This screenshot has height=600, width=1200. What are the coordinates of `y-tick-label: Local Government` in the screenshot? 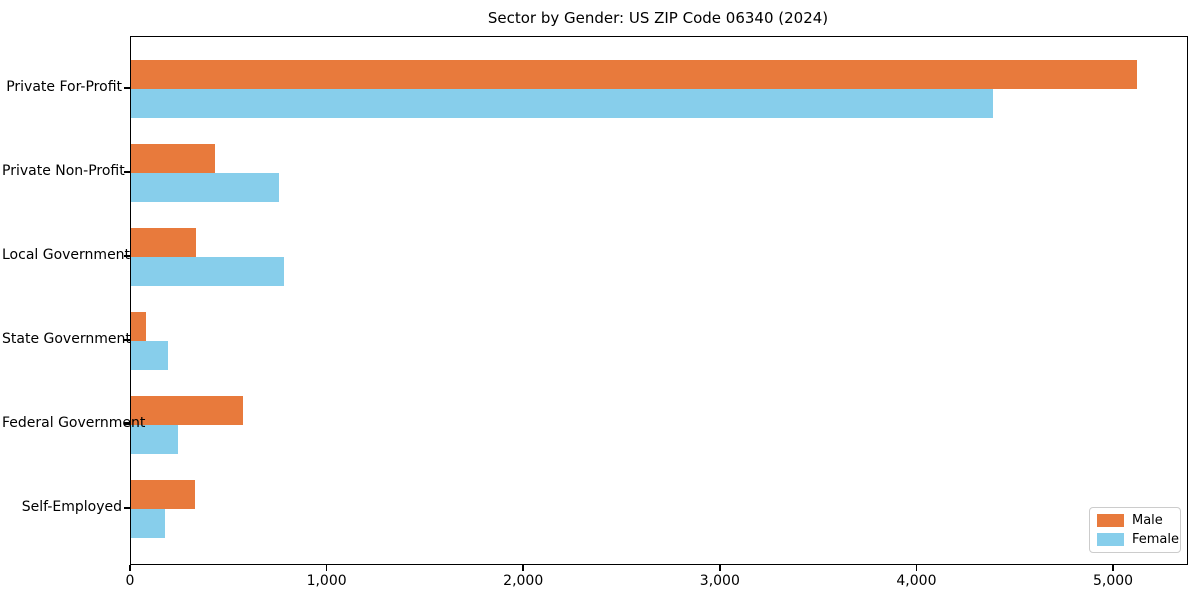 It's located at (66, 255).